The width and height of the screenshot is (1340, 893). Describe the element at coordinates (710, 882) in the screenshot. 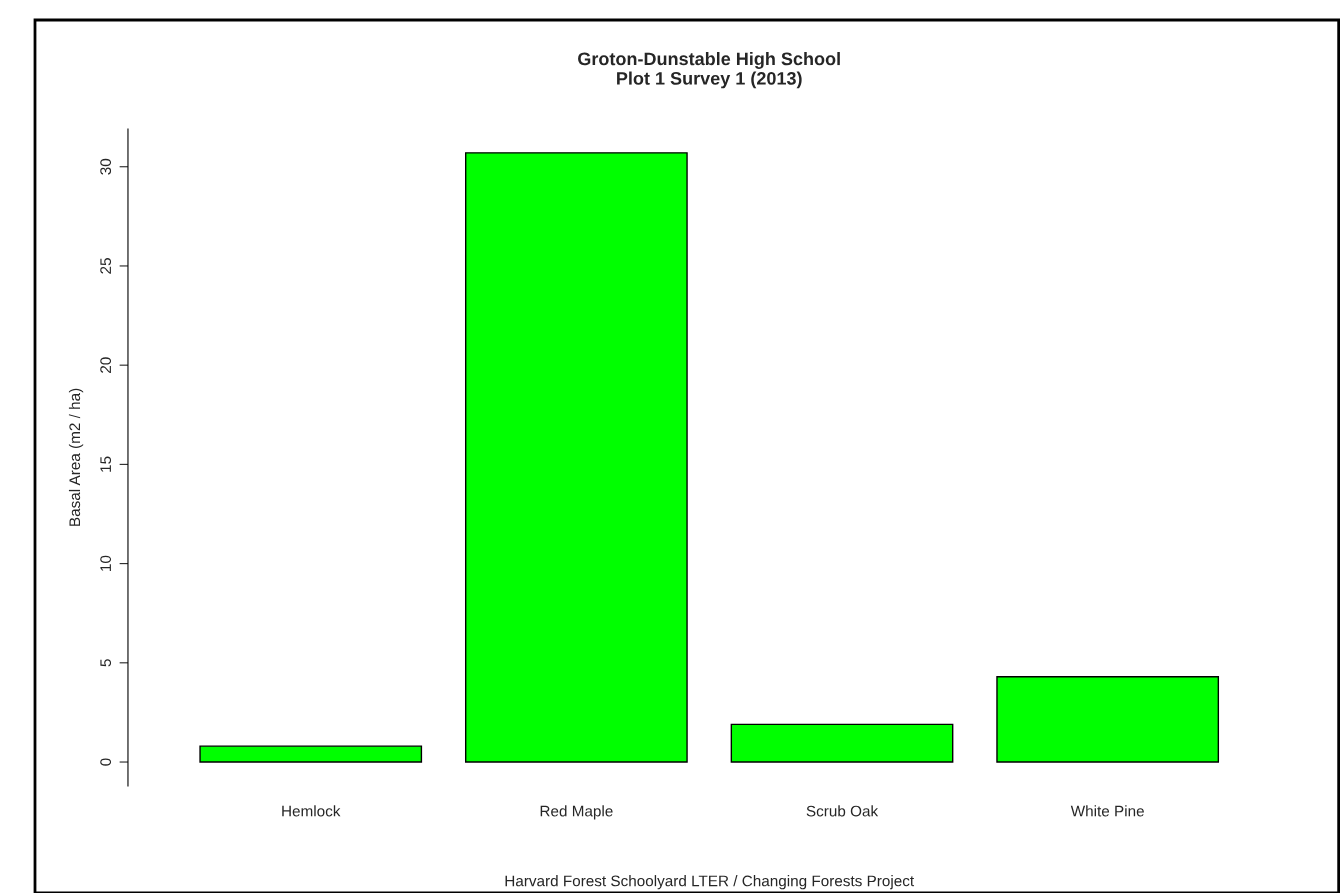

I see `x-axis-title: Harvard Forest Schoolyard LTER / Changing Forests Project` at that location.